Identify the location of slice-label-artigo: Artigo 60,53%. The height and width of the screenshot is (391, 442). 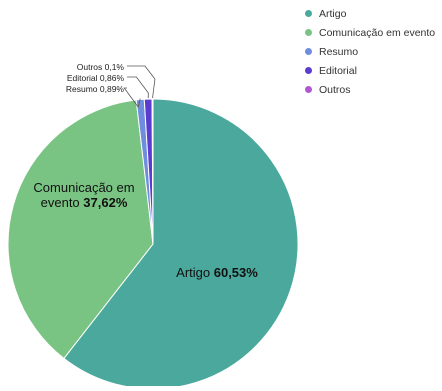
(217, 272).